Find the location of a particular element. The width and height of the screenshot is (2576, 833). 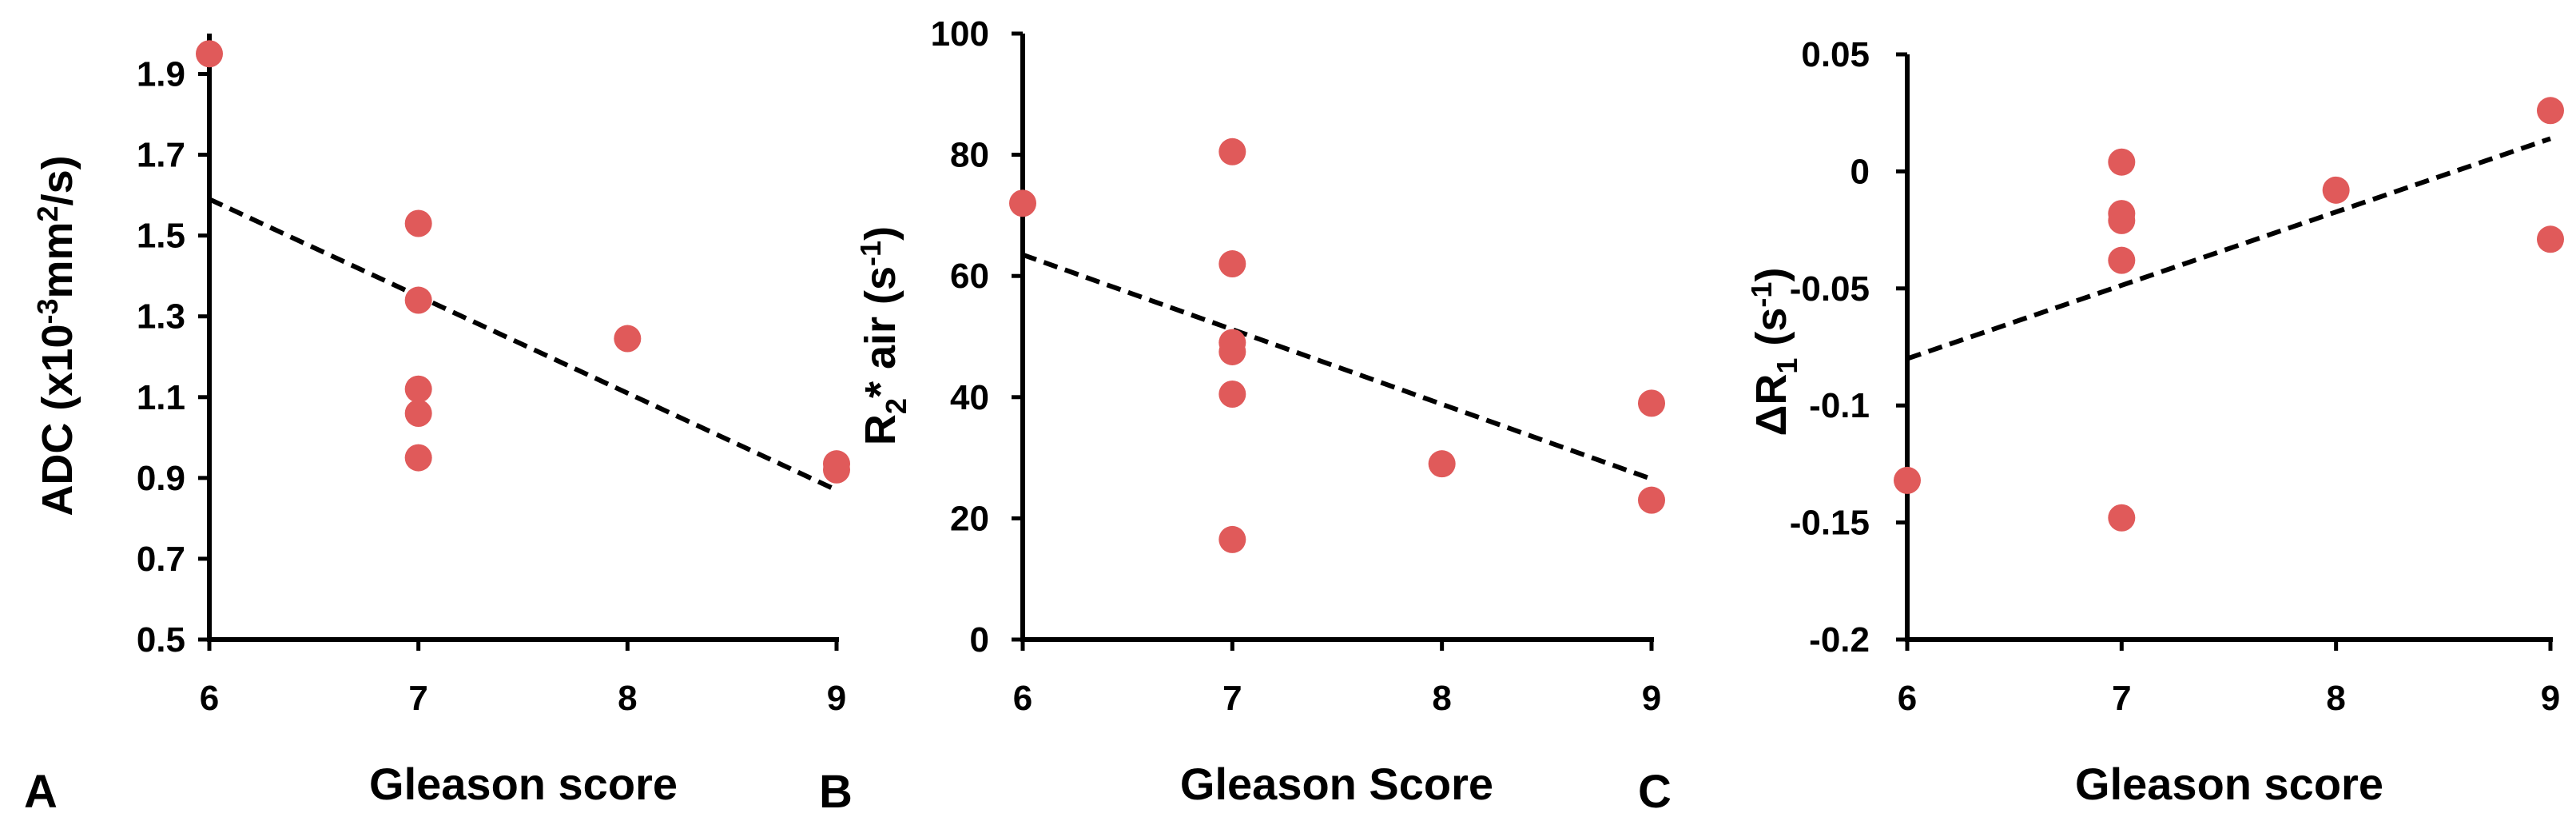

y-tick-label: 0.05 is located at coordinates (1835, 54).